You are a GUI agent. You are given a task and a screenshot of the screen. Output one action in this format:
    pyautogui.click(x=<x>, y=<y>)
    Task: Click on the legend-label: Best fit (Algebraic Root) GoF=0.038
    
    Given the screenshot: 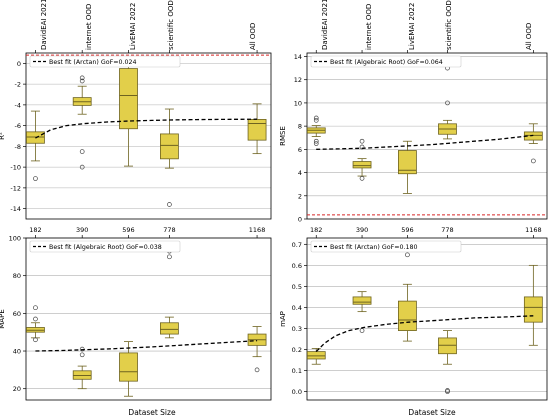 What is the action you would take?
    pyautogui.click(x=105, y=247)
    